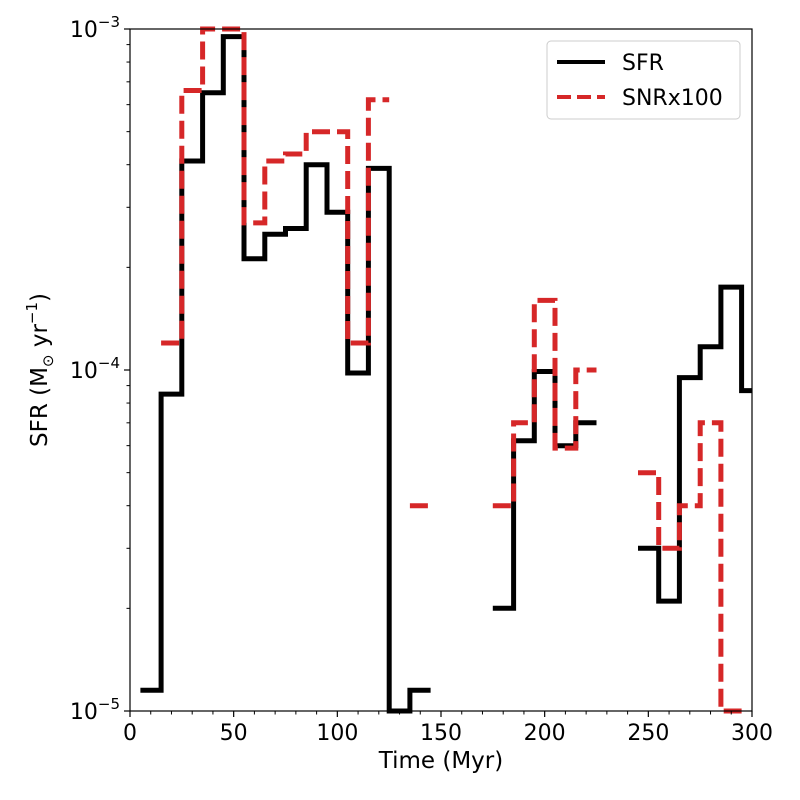  What do you see at coordinates (32, 313) in the screenshot?
I see `y-axis-label-exponent: −1` at bounding box center [32, 313].